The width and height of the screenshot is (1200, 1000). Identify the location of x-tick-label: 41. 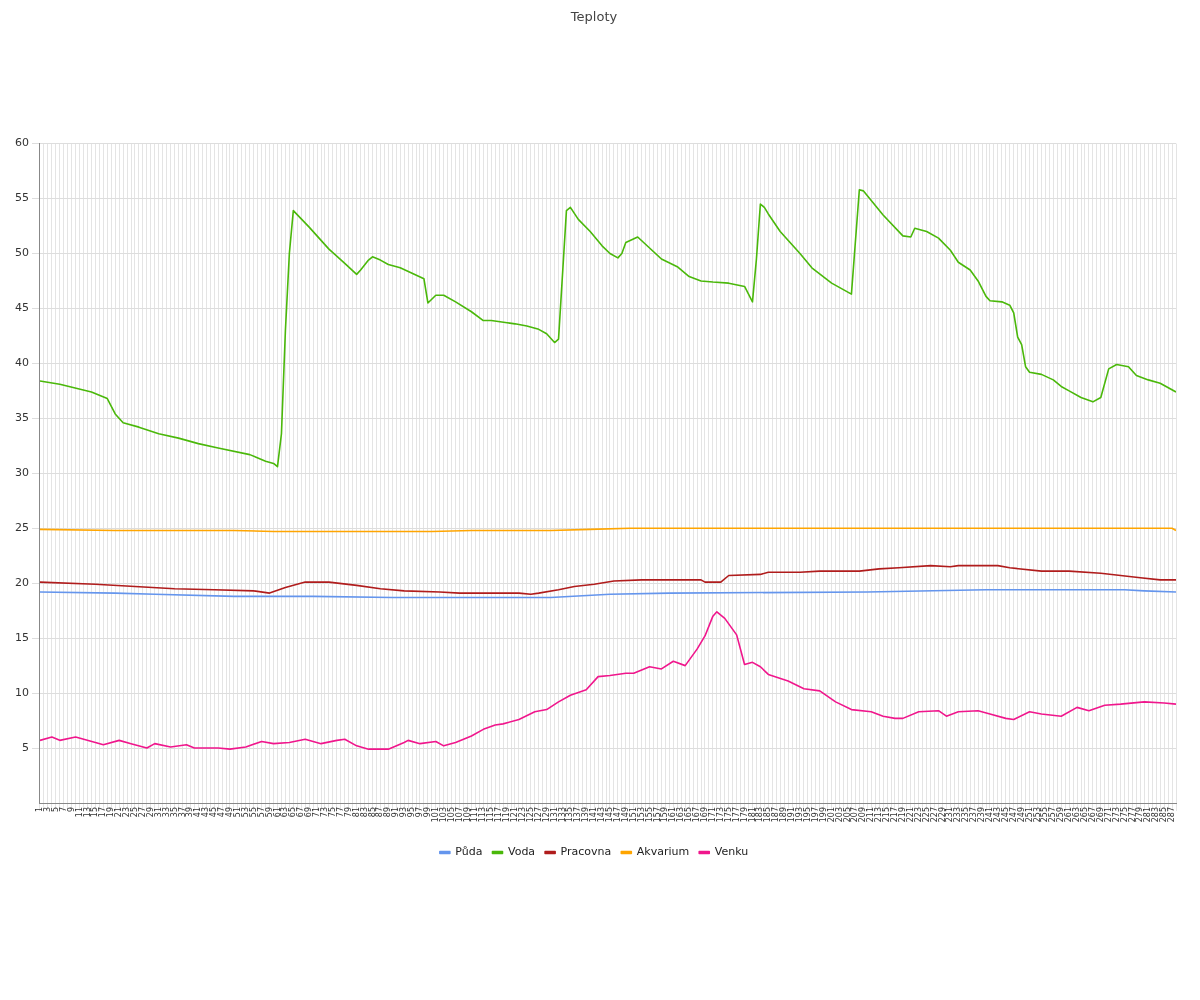
(198, 812).